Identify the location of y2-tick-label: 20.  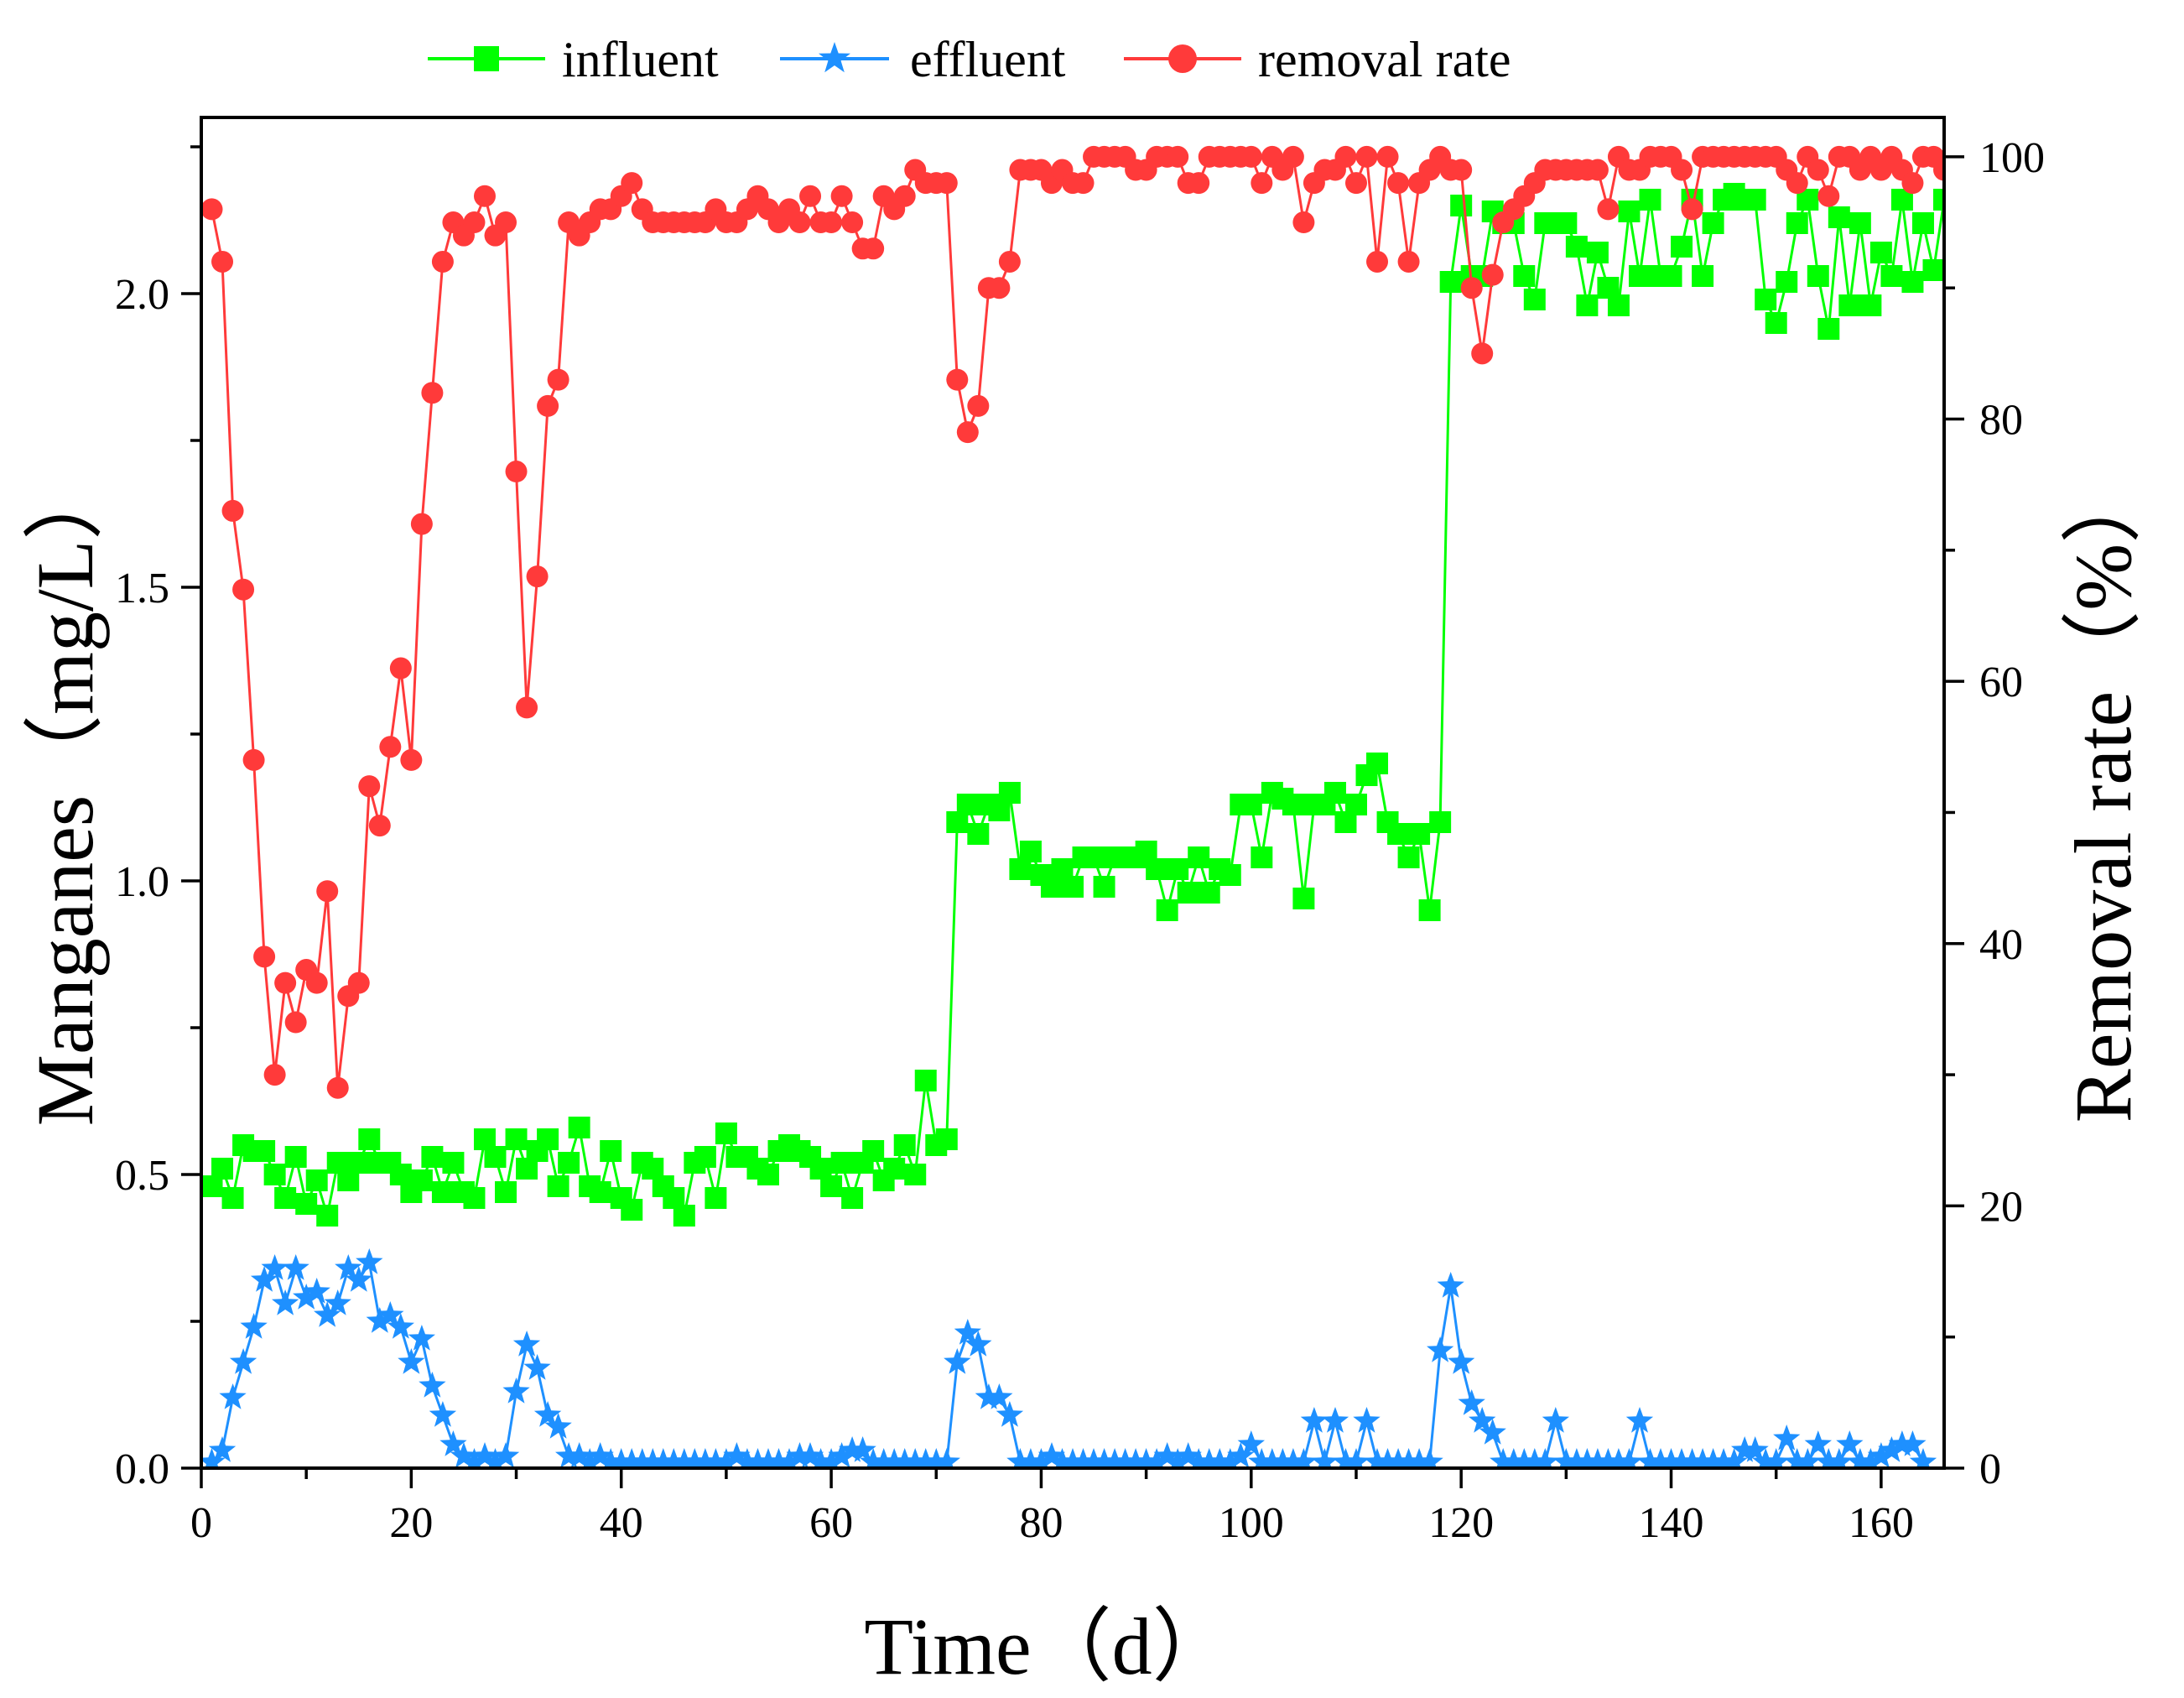
(2001, 1207).